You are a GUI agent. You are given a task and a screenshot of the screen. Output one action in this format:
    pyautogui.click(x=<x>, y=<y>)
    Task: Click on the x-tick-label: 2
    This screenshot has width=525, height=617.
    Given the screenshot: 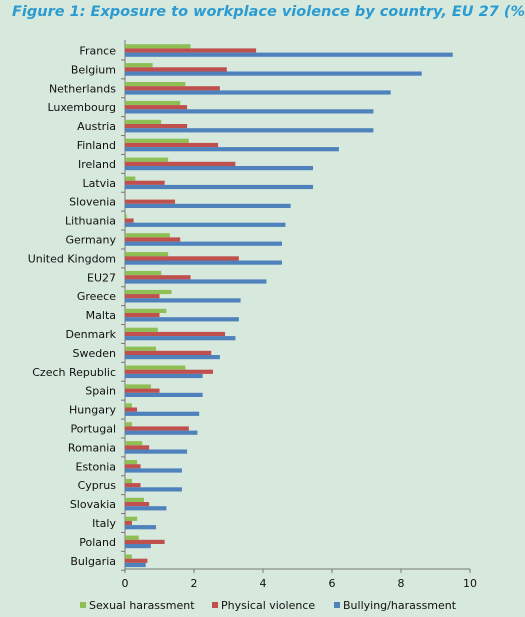 What is the action you would take?
    pyautogui.click(x=194, y=583)
    